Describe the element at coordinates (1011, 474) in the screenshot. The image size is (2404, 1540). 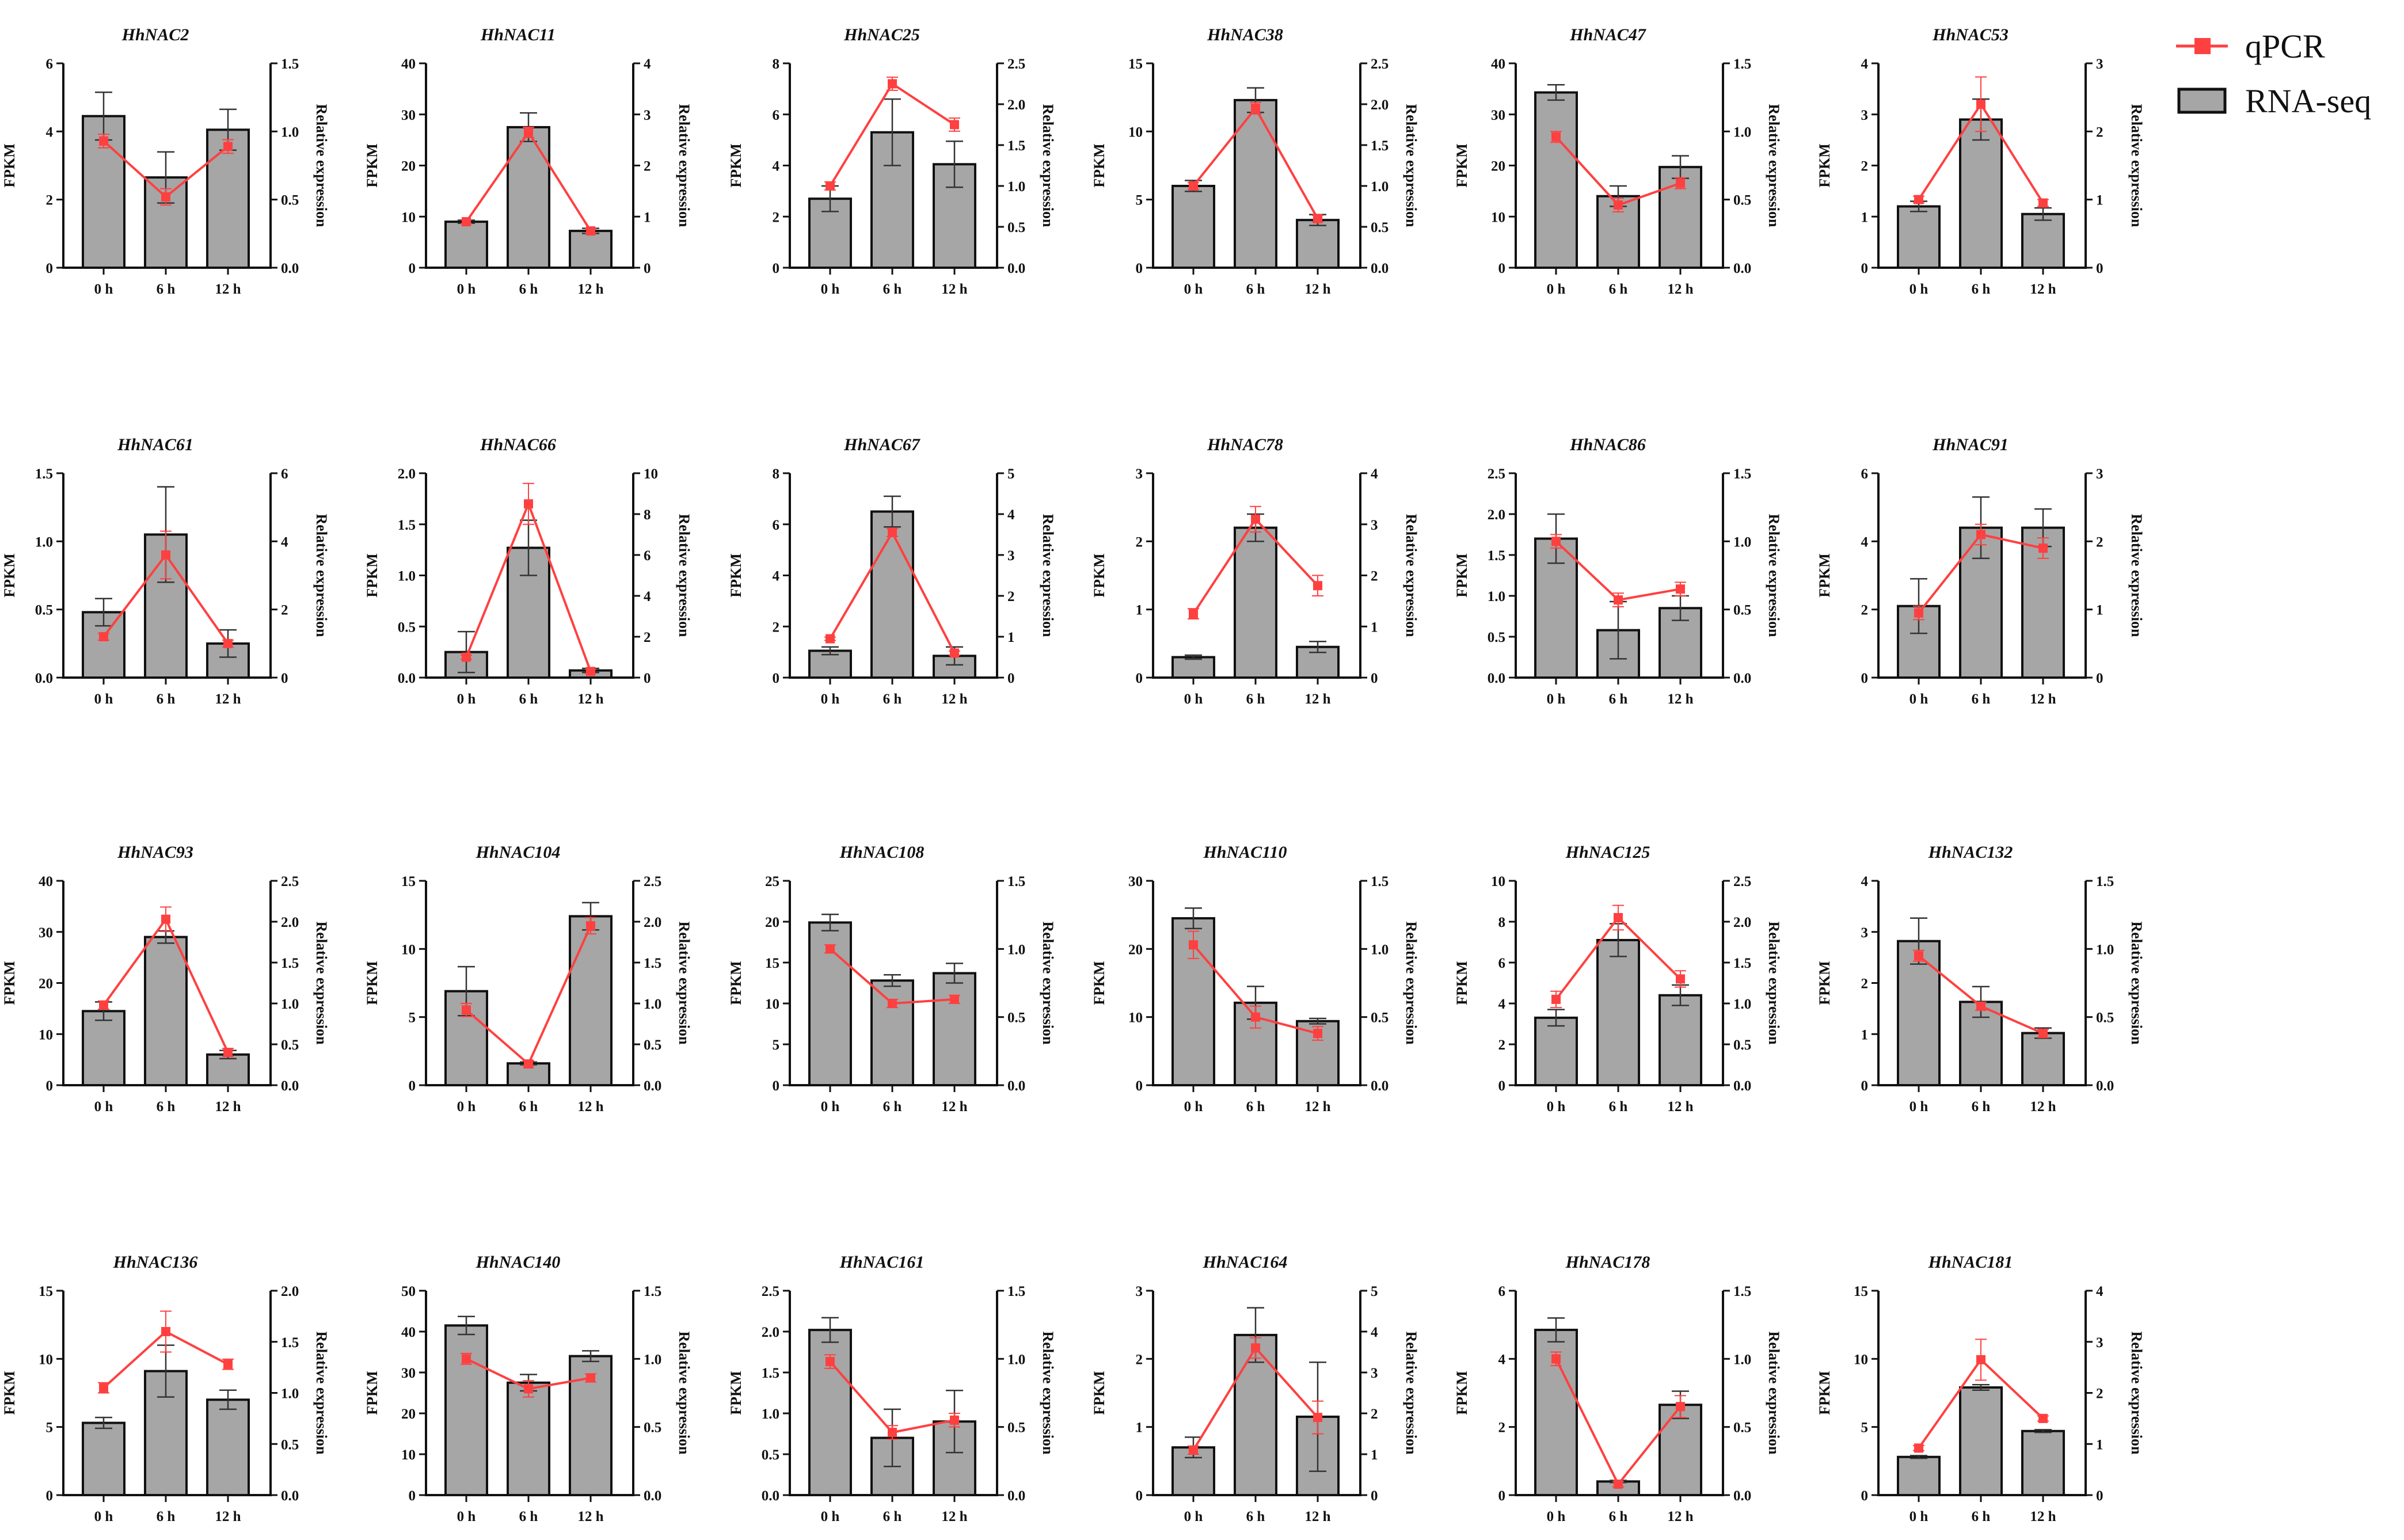
I see `right-tick-label: 5` at that location.